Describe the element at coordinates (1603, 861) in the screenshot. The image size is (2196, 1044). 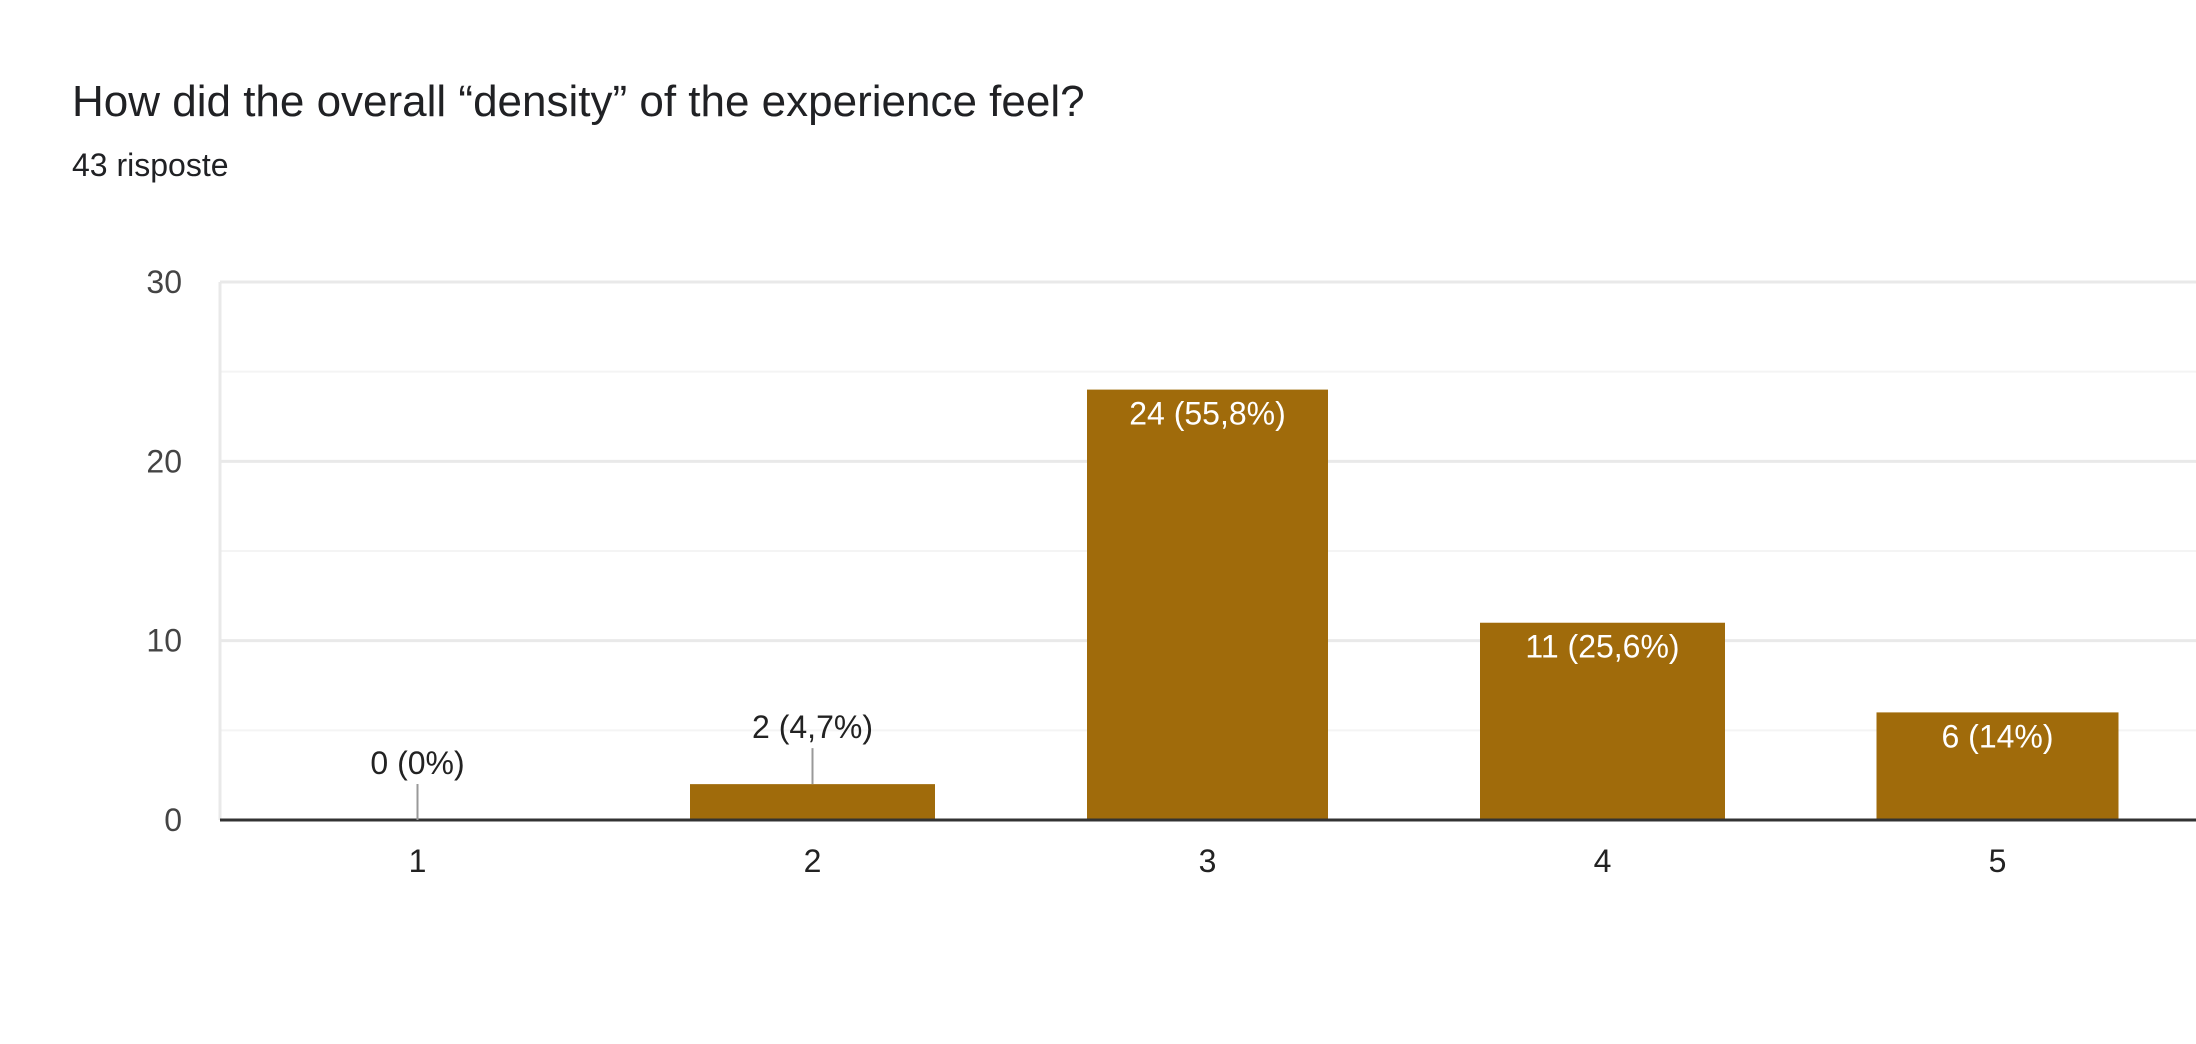
I see `x-tick-label: 4` at that location.